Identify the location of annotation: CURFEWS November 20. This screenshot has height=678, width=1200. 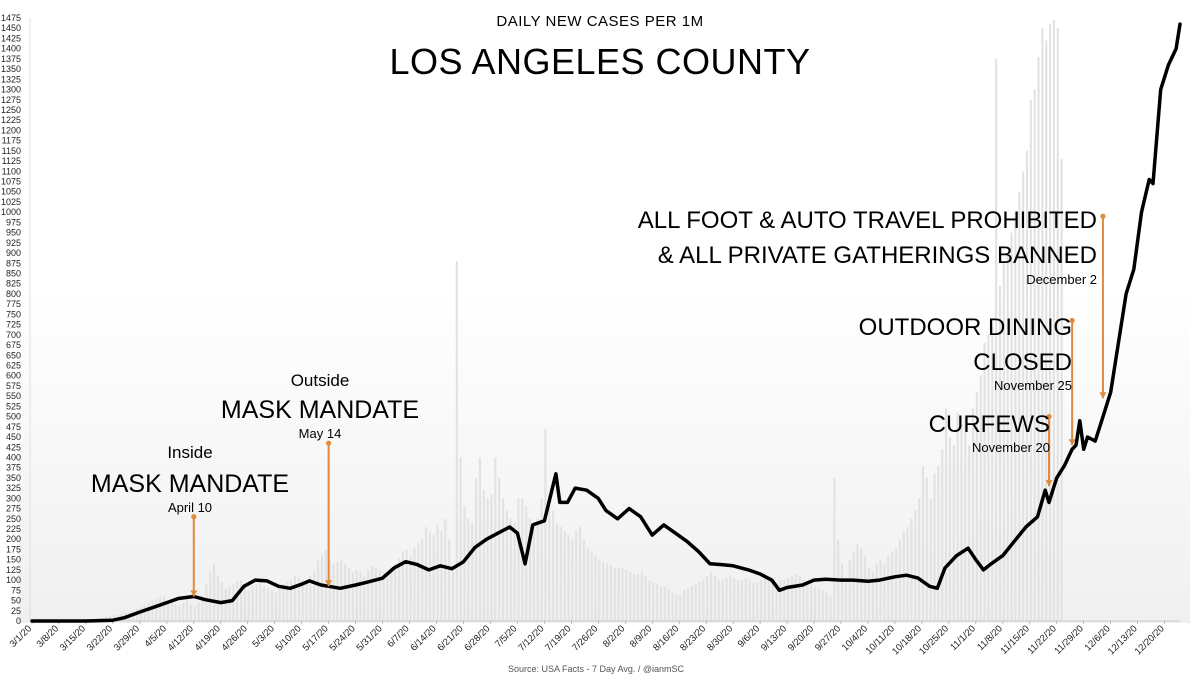
(991, 449).